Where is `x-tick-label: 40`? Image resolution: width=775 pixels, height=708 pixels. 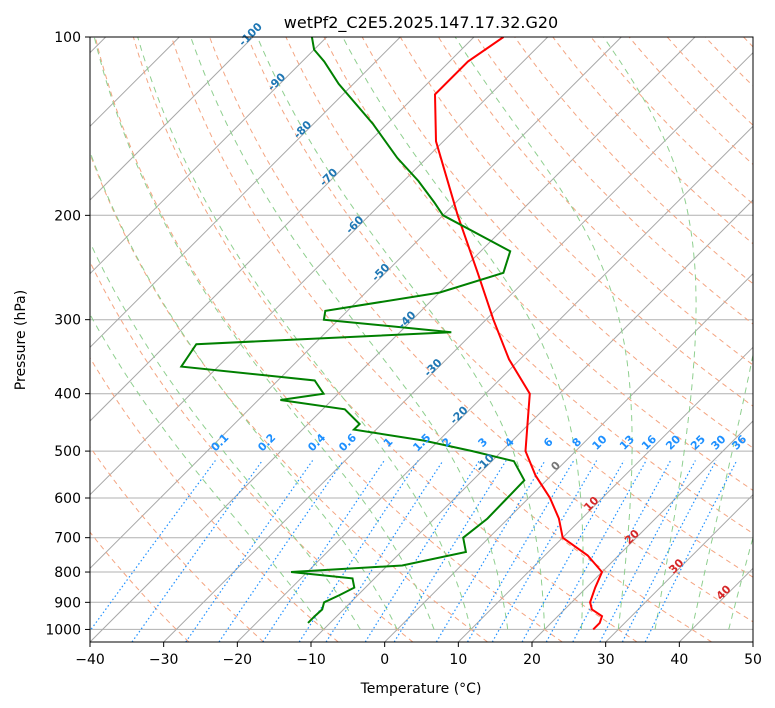
x-tick-label: 40 is located at coordinates (679, 660).